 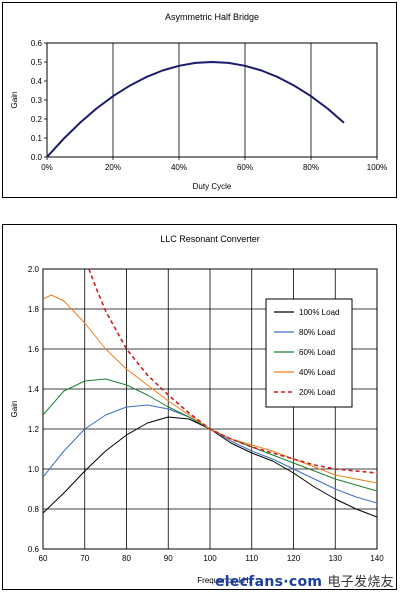 I want to click on y-tick-label: 1.8, so click(x=34, y=309).